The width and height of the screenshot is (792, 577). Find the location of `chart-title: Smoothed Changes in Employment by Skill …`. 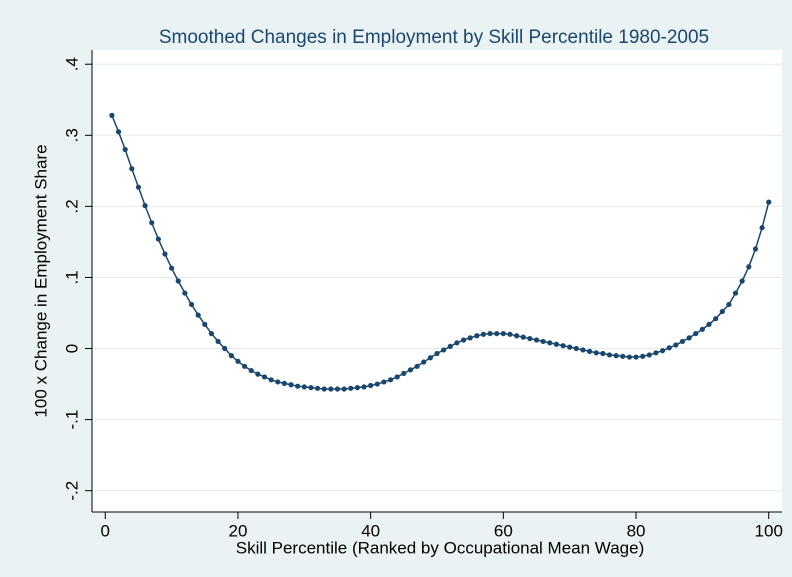

chart-title: Smoothed Changes in Employment by Skill … is located at coordinates (434, 37).